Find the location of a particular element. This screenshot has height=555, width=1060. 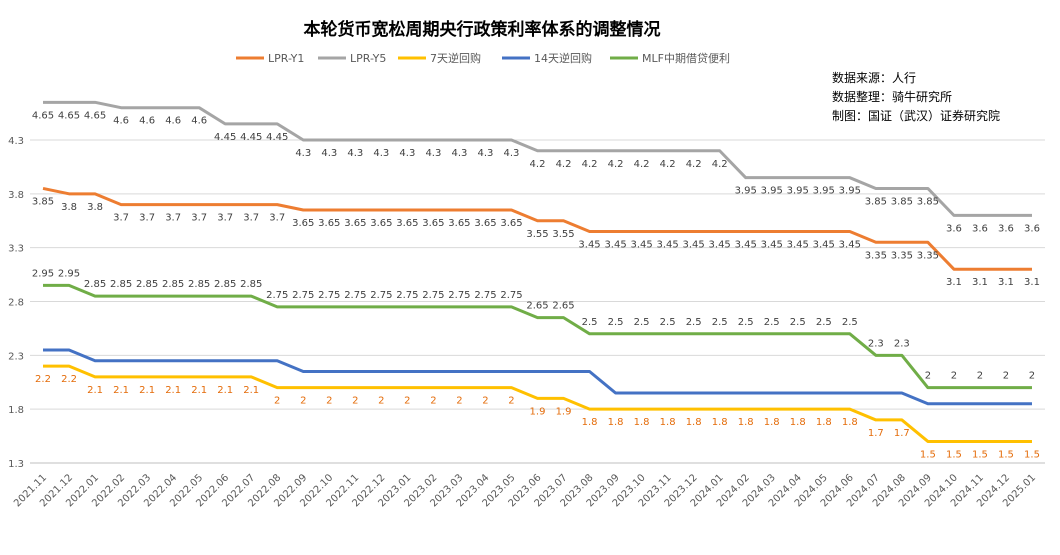

data-label: 3.6 is located at coordinates (1006, 228).